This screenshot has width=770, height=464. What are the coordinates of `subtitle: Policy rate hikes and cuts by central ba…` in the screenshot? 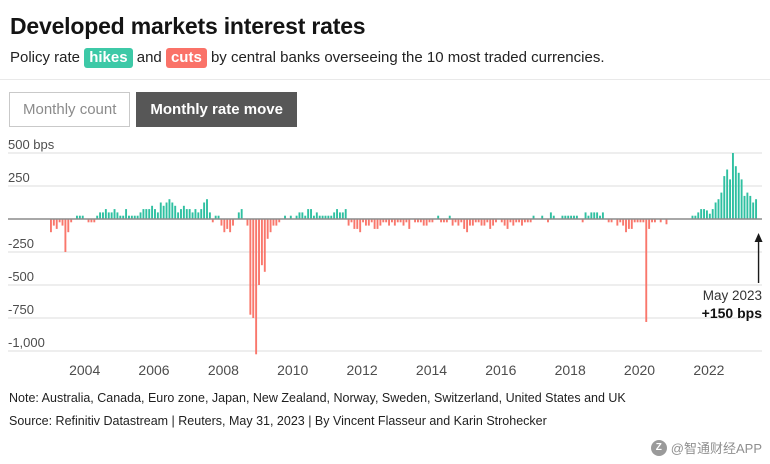 It's located at (385, 58).